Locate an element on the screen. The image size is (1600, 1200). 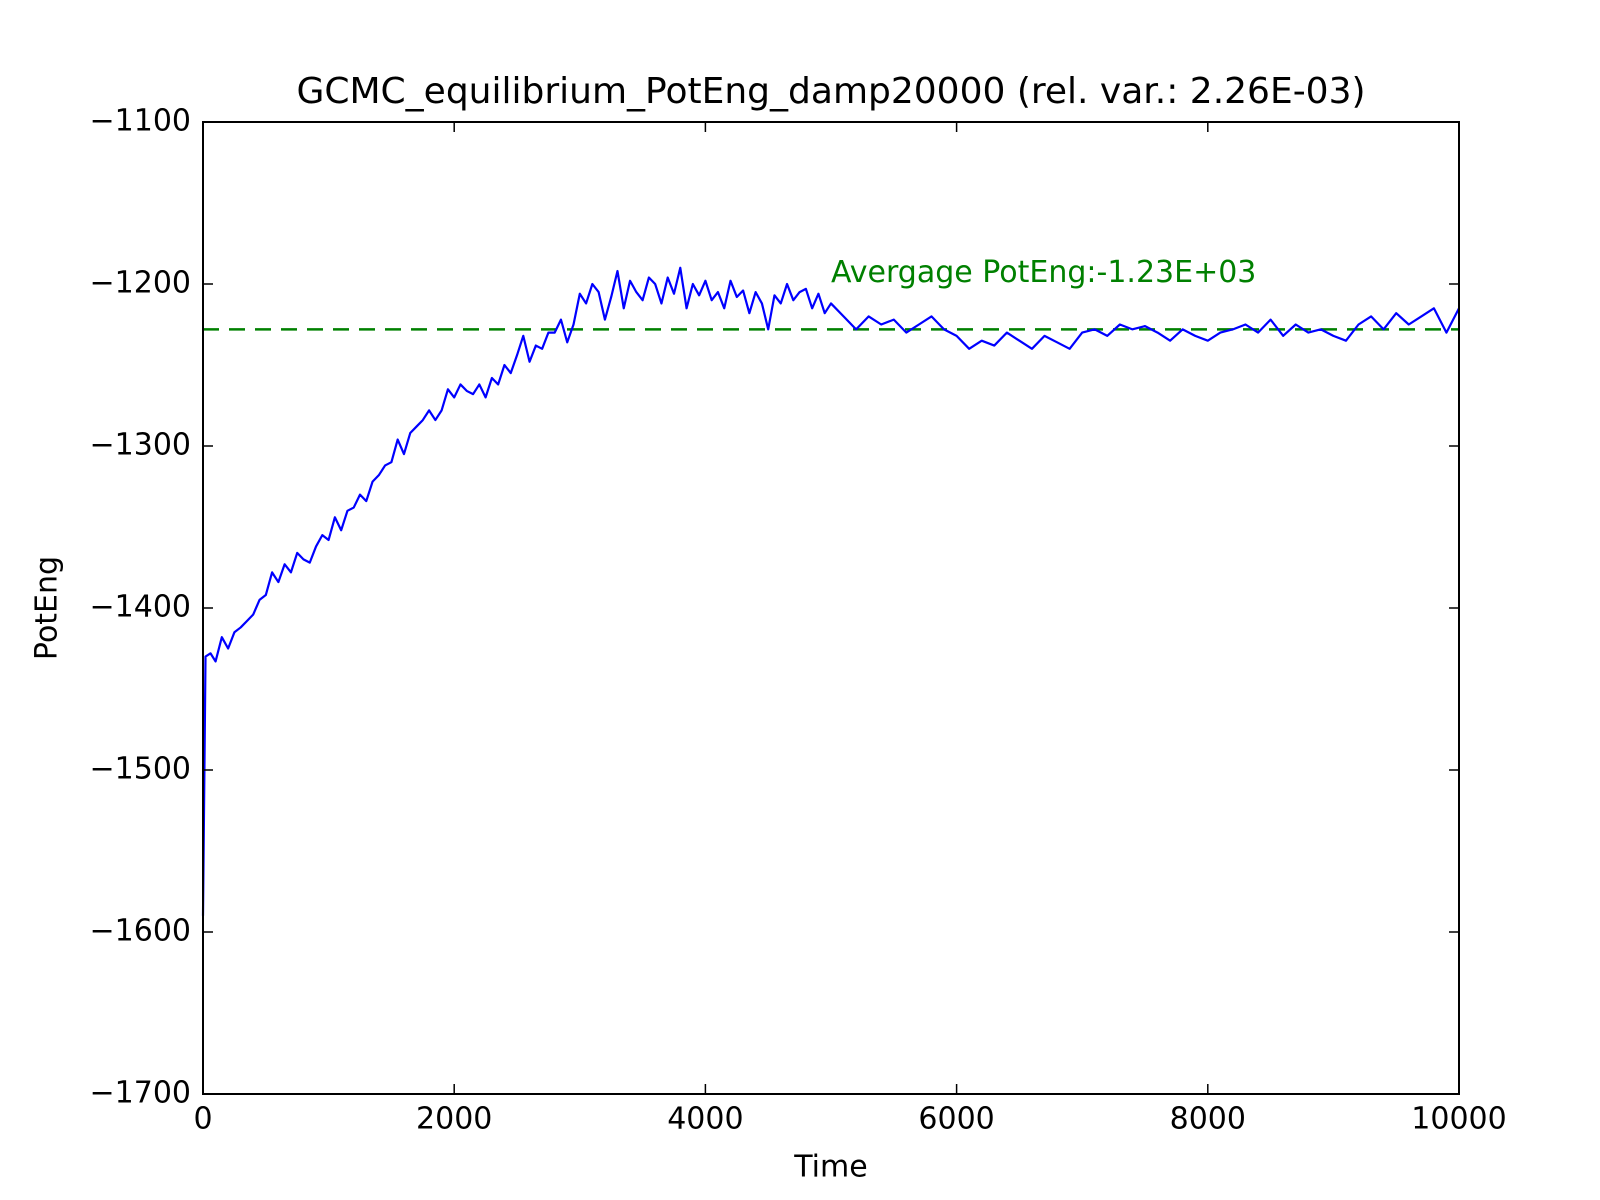
y-tick-label: −1400 is located at coordinates (140, 607).